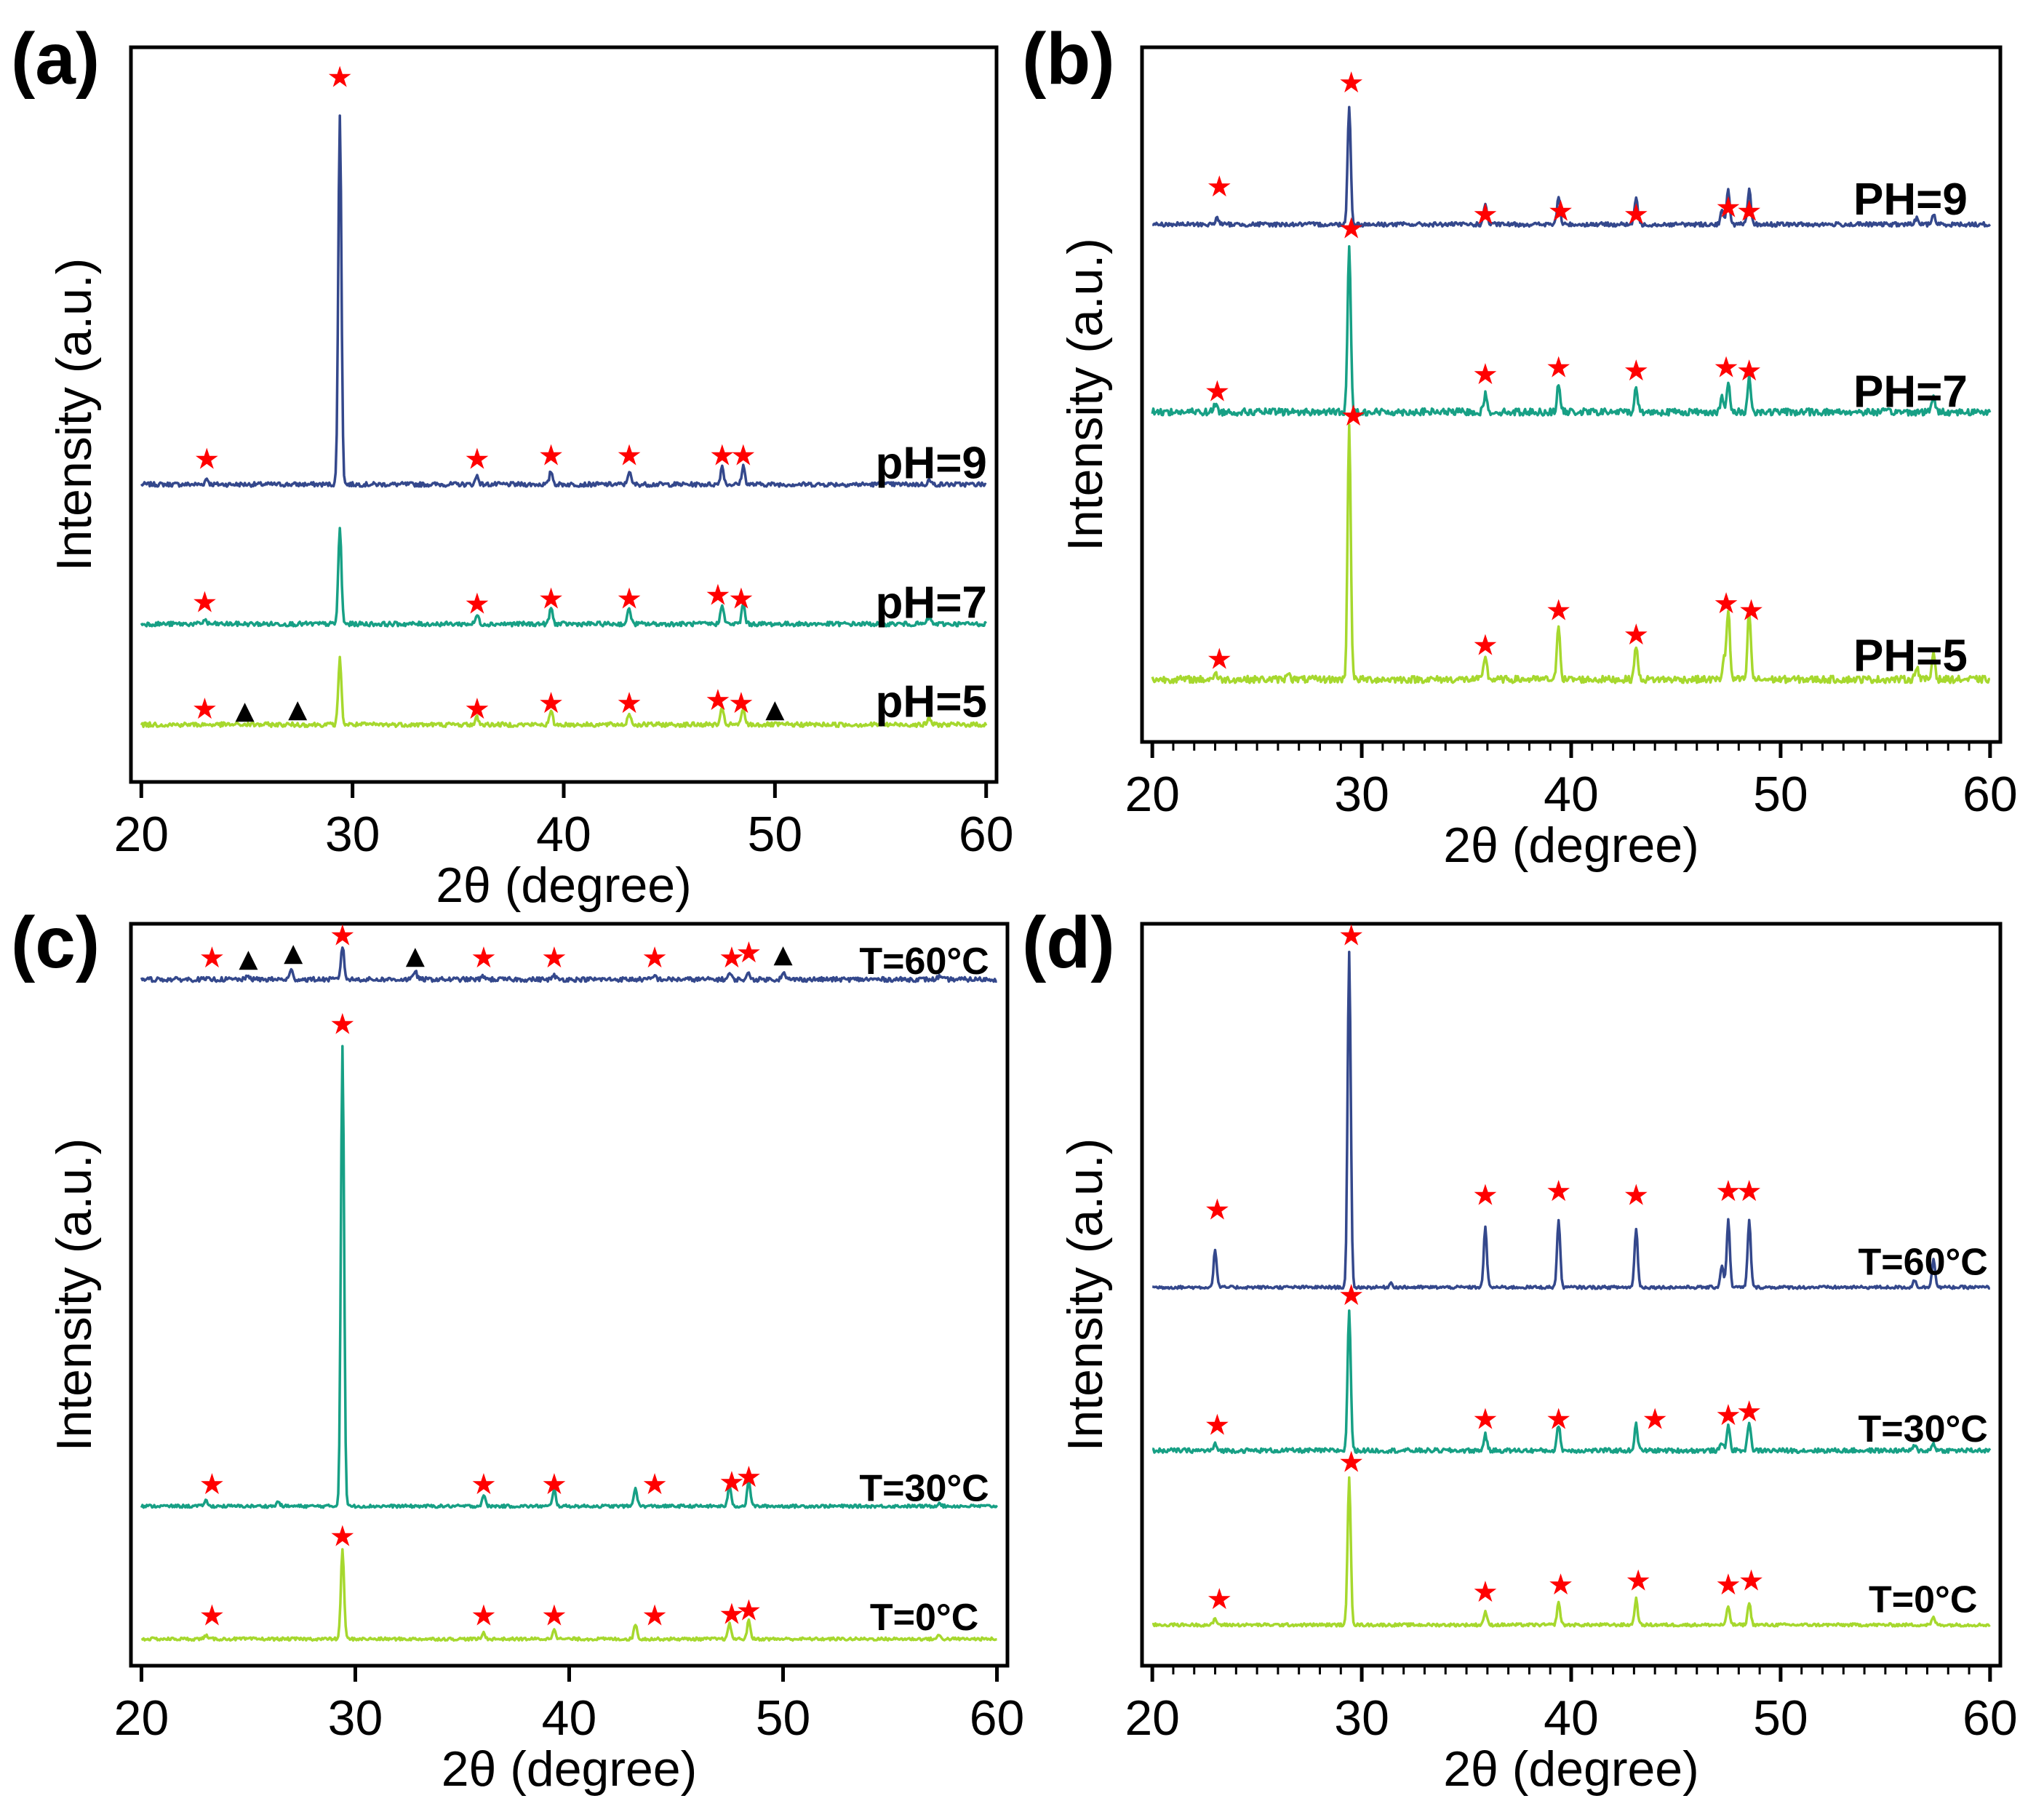 The image size is (2044, 1809). I want to click on panel-label: (a), so click(55, 59).